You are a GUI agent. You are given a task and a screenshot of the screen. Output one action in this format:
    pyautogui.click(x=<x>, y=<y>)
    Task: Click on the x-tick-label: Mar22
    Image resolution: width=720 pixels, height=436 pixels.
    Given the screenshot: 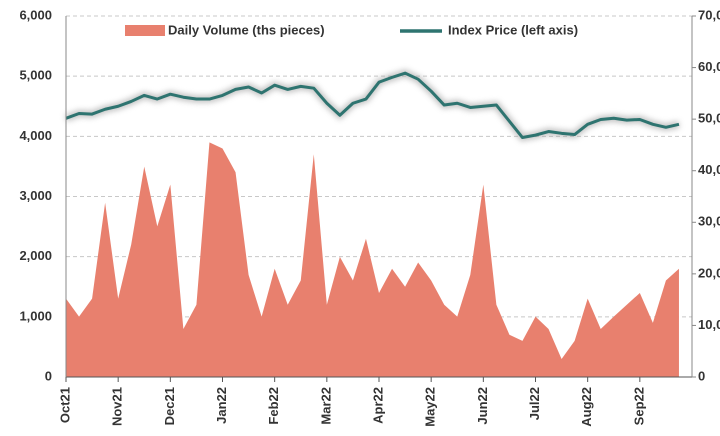 What is the action you would take?
    pyautogui.click(x=325, y=406)
    